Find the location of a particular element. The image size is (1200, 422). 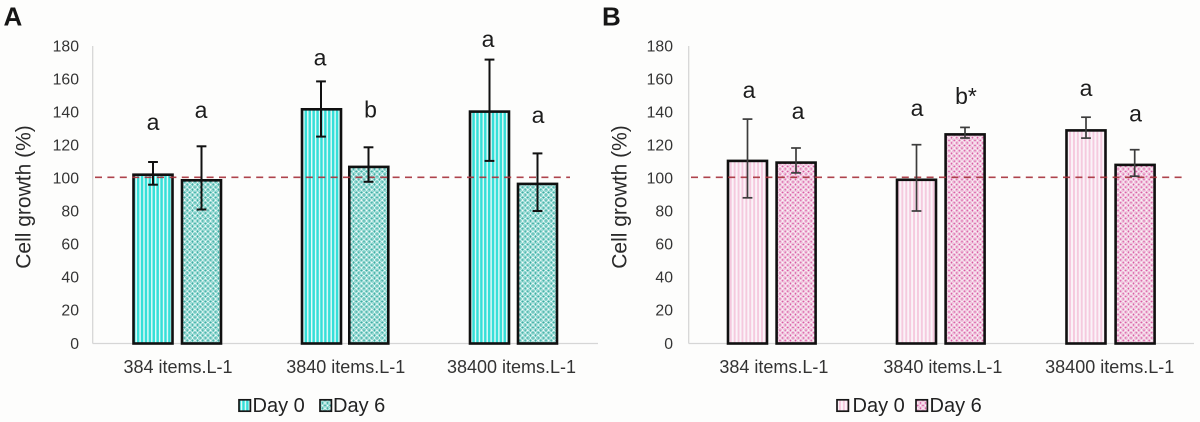

svg-text: A is located at coordinates (13, 17).